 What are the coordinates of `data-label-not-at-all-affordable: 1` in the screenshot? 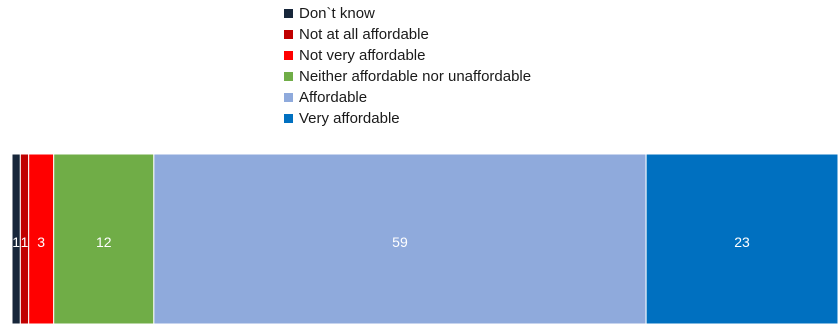 It's located at (25, 242).